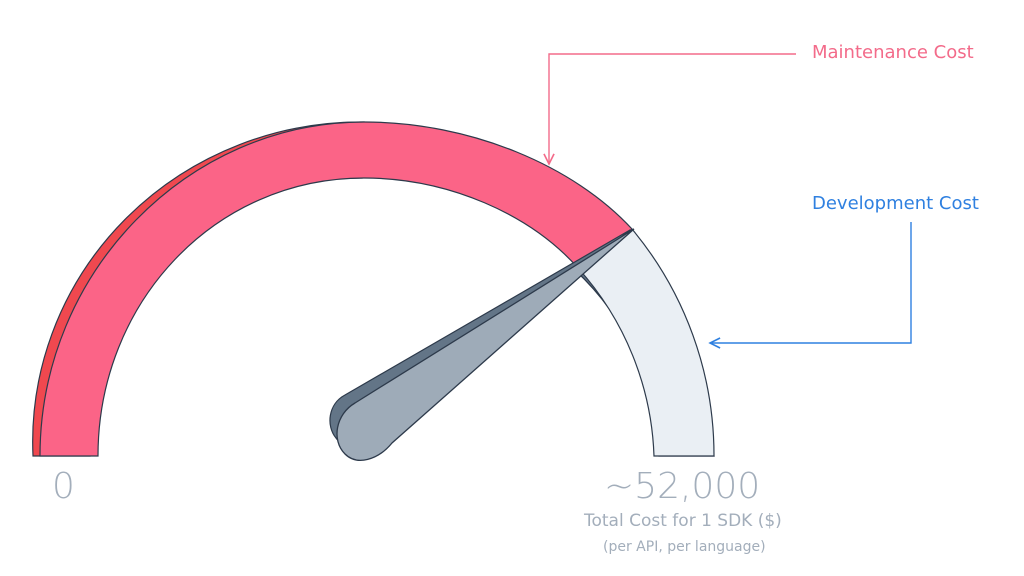 This screenshot has width=1024, height=576. Describe the element at coordinates (682, 486) in the screenshot. I see `gauge-max-label: ~52,000` at that location.